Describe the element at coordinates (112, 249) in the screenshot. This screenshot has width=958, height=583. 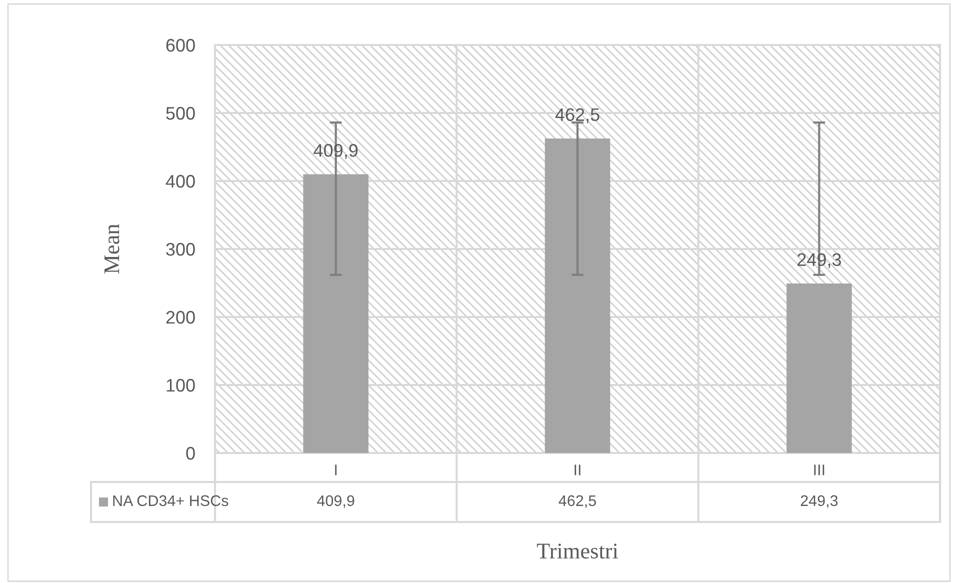
I see `y-axis-title: Mean` at that location.